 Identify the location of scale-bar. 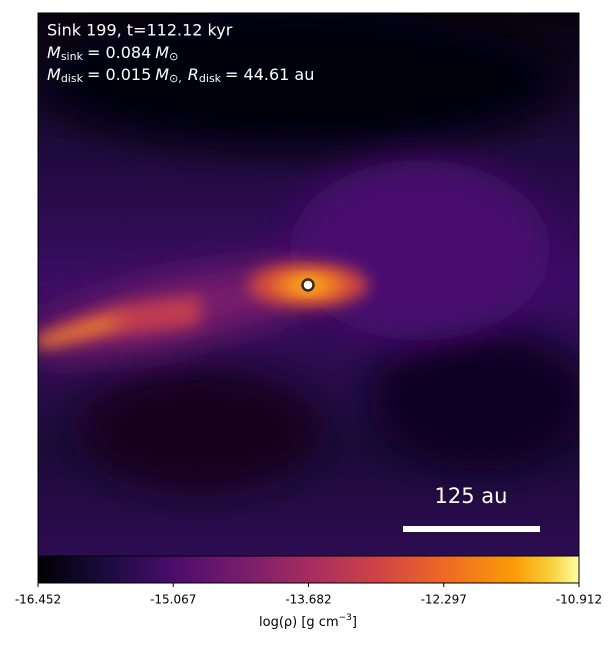
(471, 529).